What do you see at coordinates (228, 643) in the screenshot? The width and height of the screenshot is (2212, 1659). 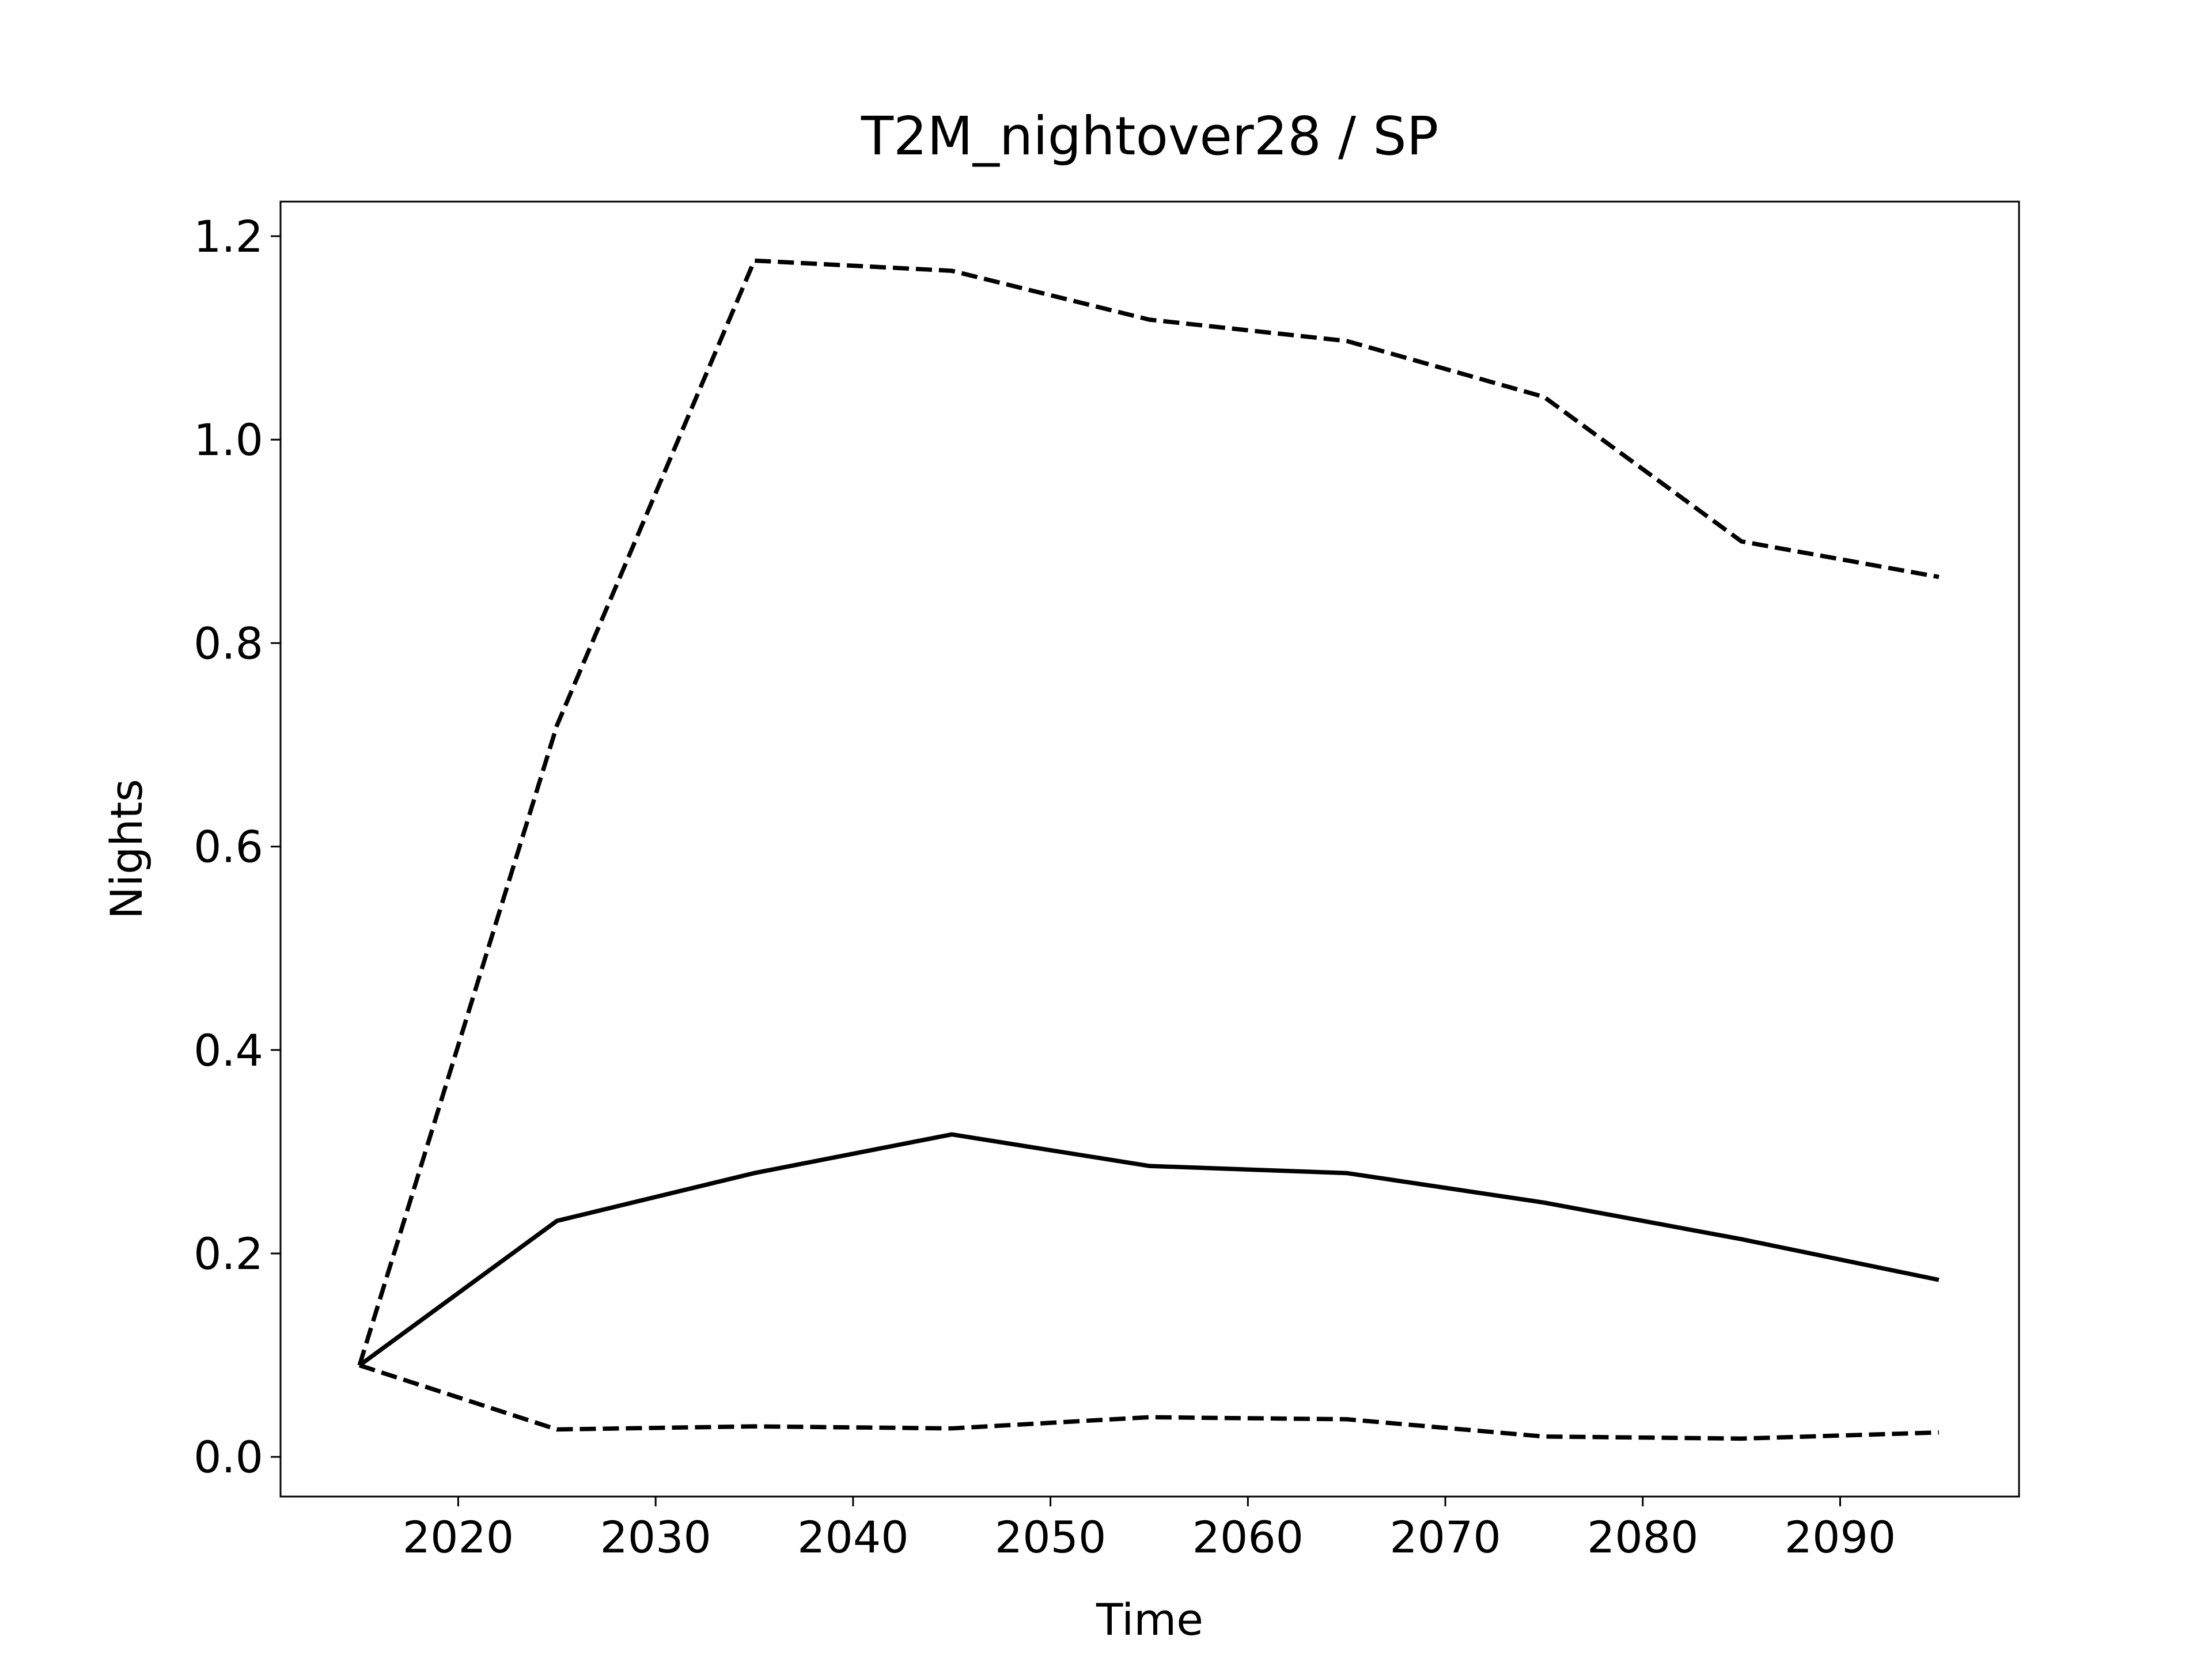 I see `y-tick-label: 0.8` at bounding box center [228, 643].